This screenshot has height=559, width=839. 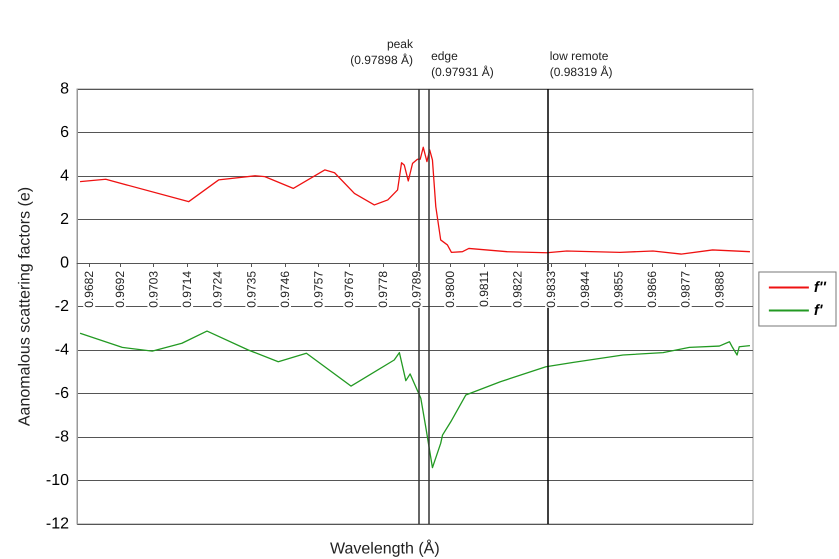 I want to click on x-tick-label: 0.9724, so click(x=217, y=289).